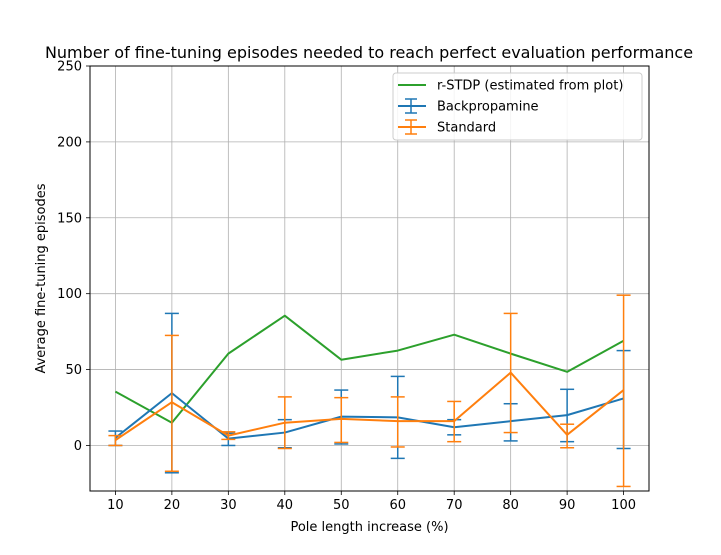 Image resolution: width=721 pixels, height=555 pixels. What do you see at coordinates (172, 505) in the screenshot?
I see `x-tick-label: 20` at bounding box center [172, 505].